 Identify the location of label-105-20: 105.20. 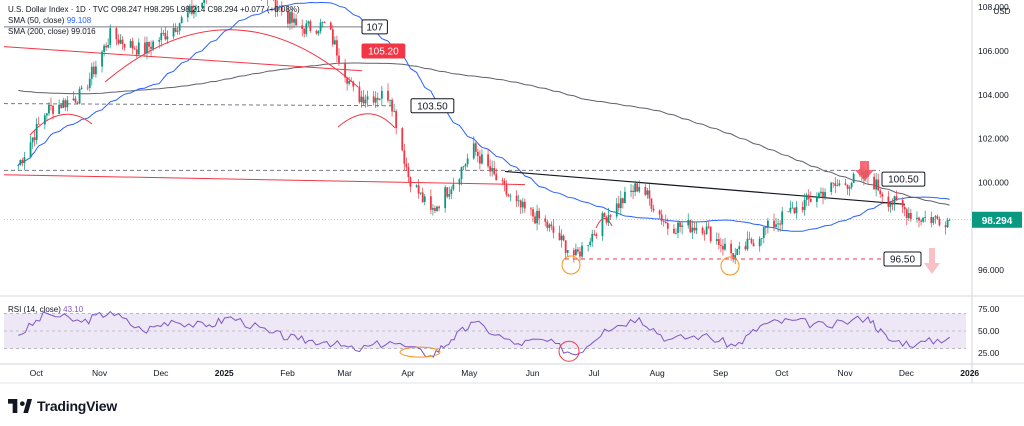
(383, 51).